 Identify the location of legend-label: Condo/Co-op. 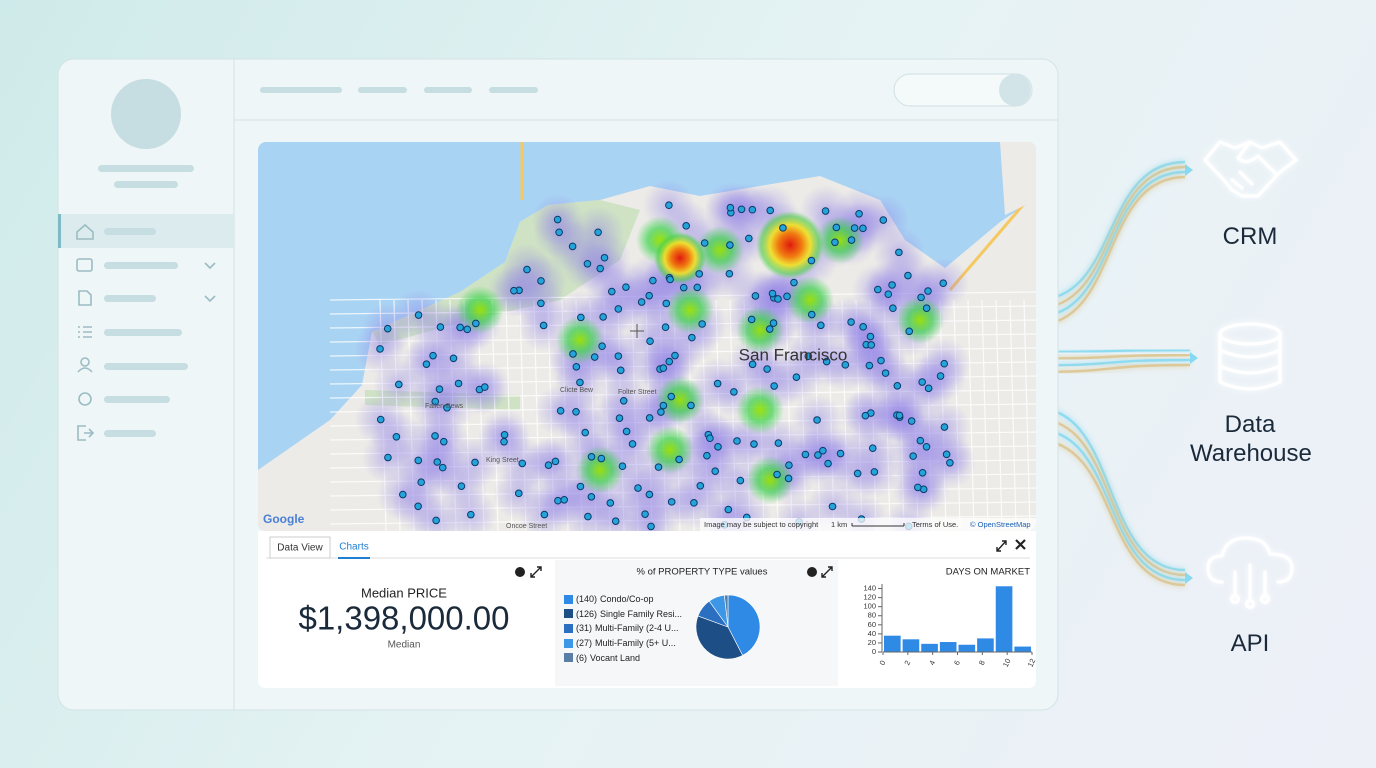
(627, 599).